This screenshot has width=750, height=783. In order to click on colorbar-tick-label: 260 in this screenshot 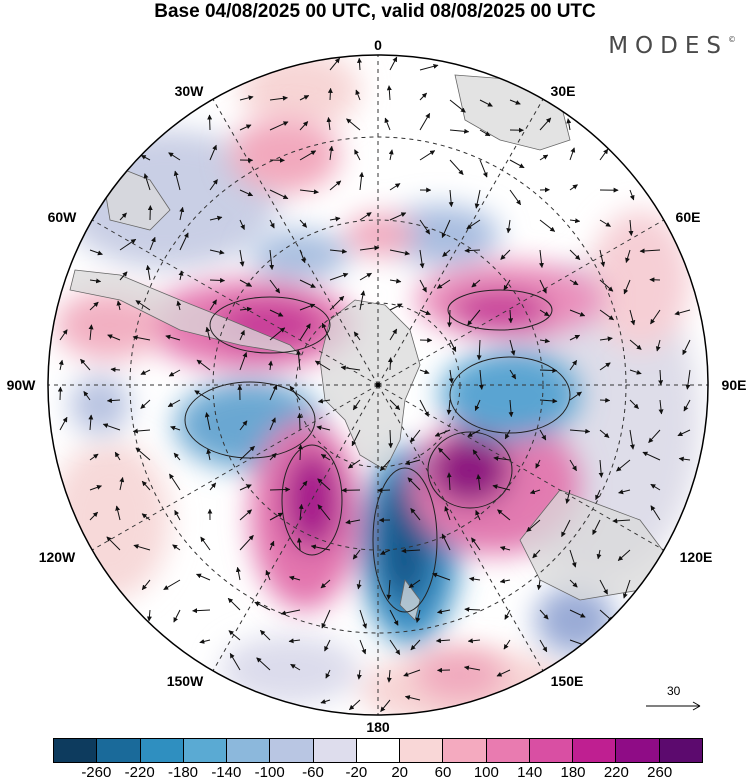, I will do `click(660, 772)`.